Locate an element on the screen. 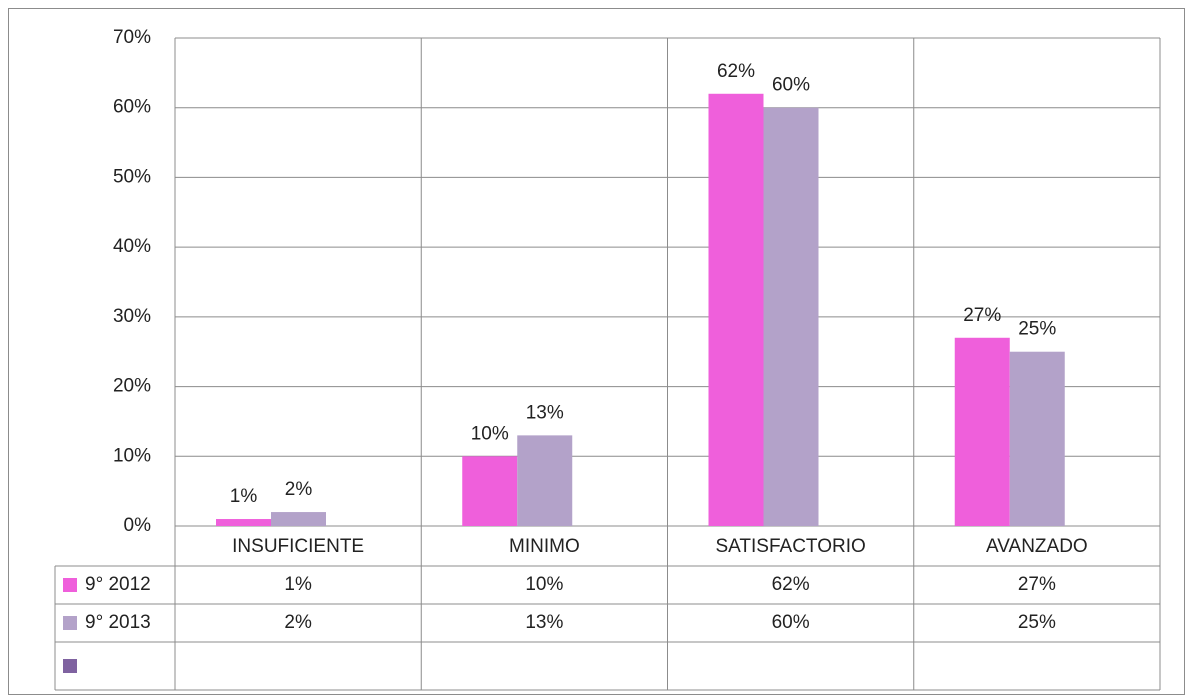 The image size is (1188, 700). table-cell: 1% is located at coordinates (298, 584).